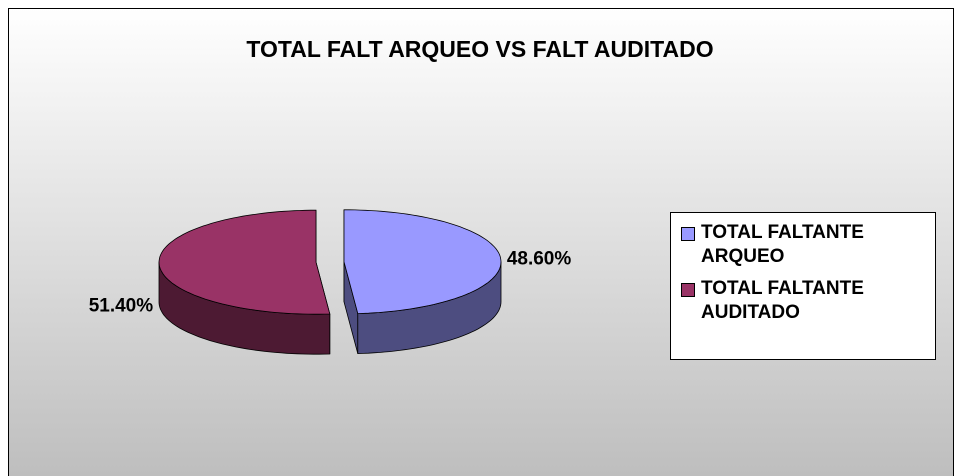 The image size is (955, 476). I want to click on legend-label: TOTAL FALTANTE AUDITADO, so click(782, 300).